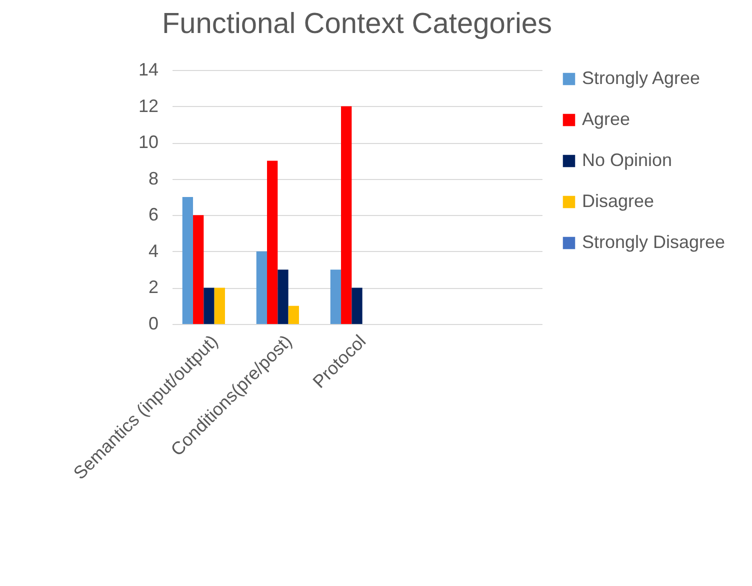 The height and width of the screenshot is (586, 752). I want to click on legend-label: Disagree, so click(618, 201).